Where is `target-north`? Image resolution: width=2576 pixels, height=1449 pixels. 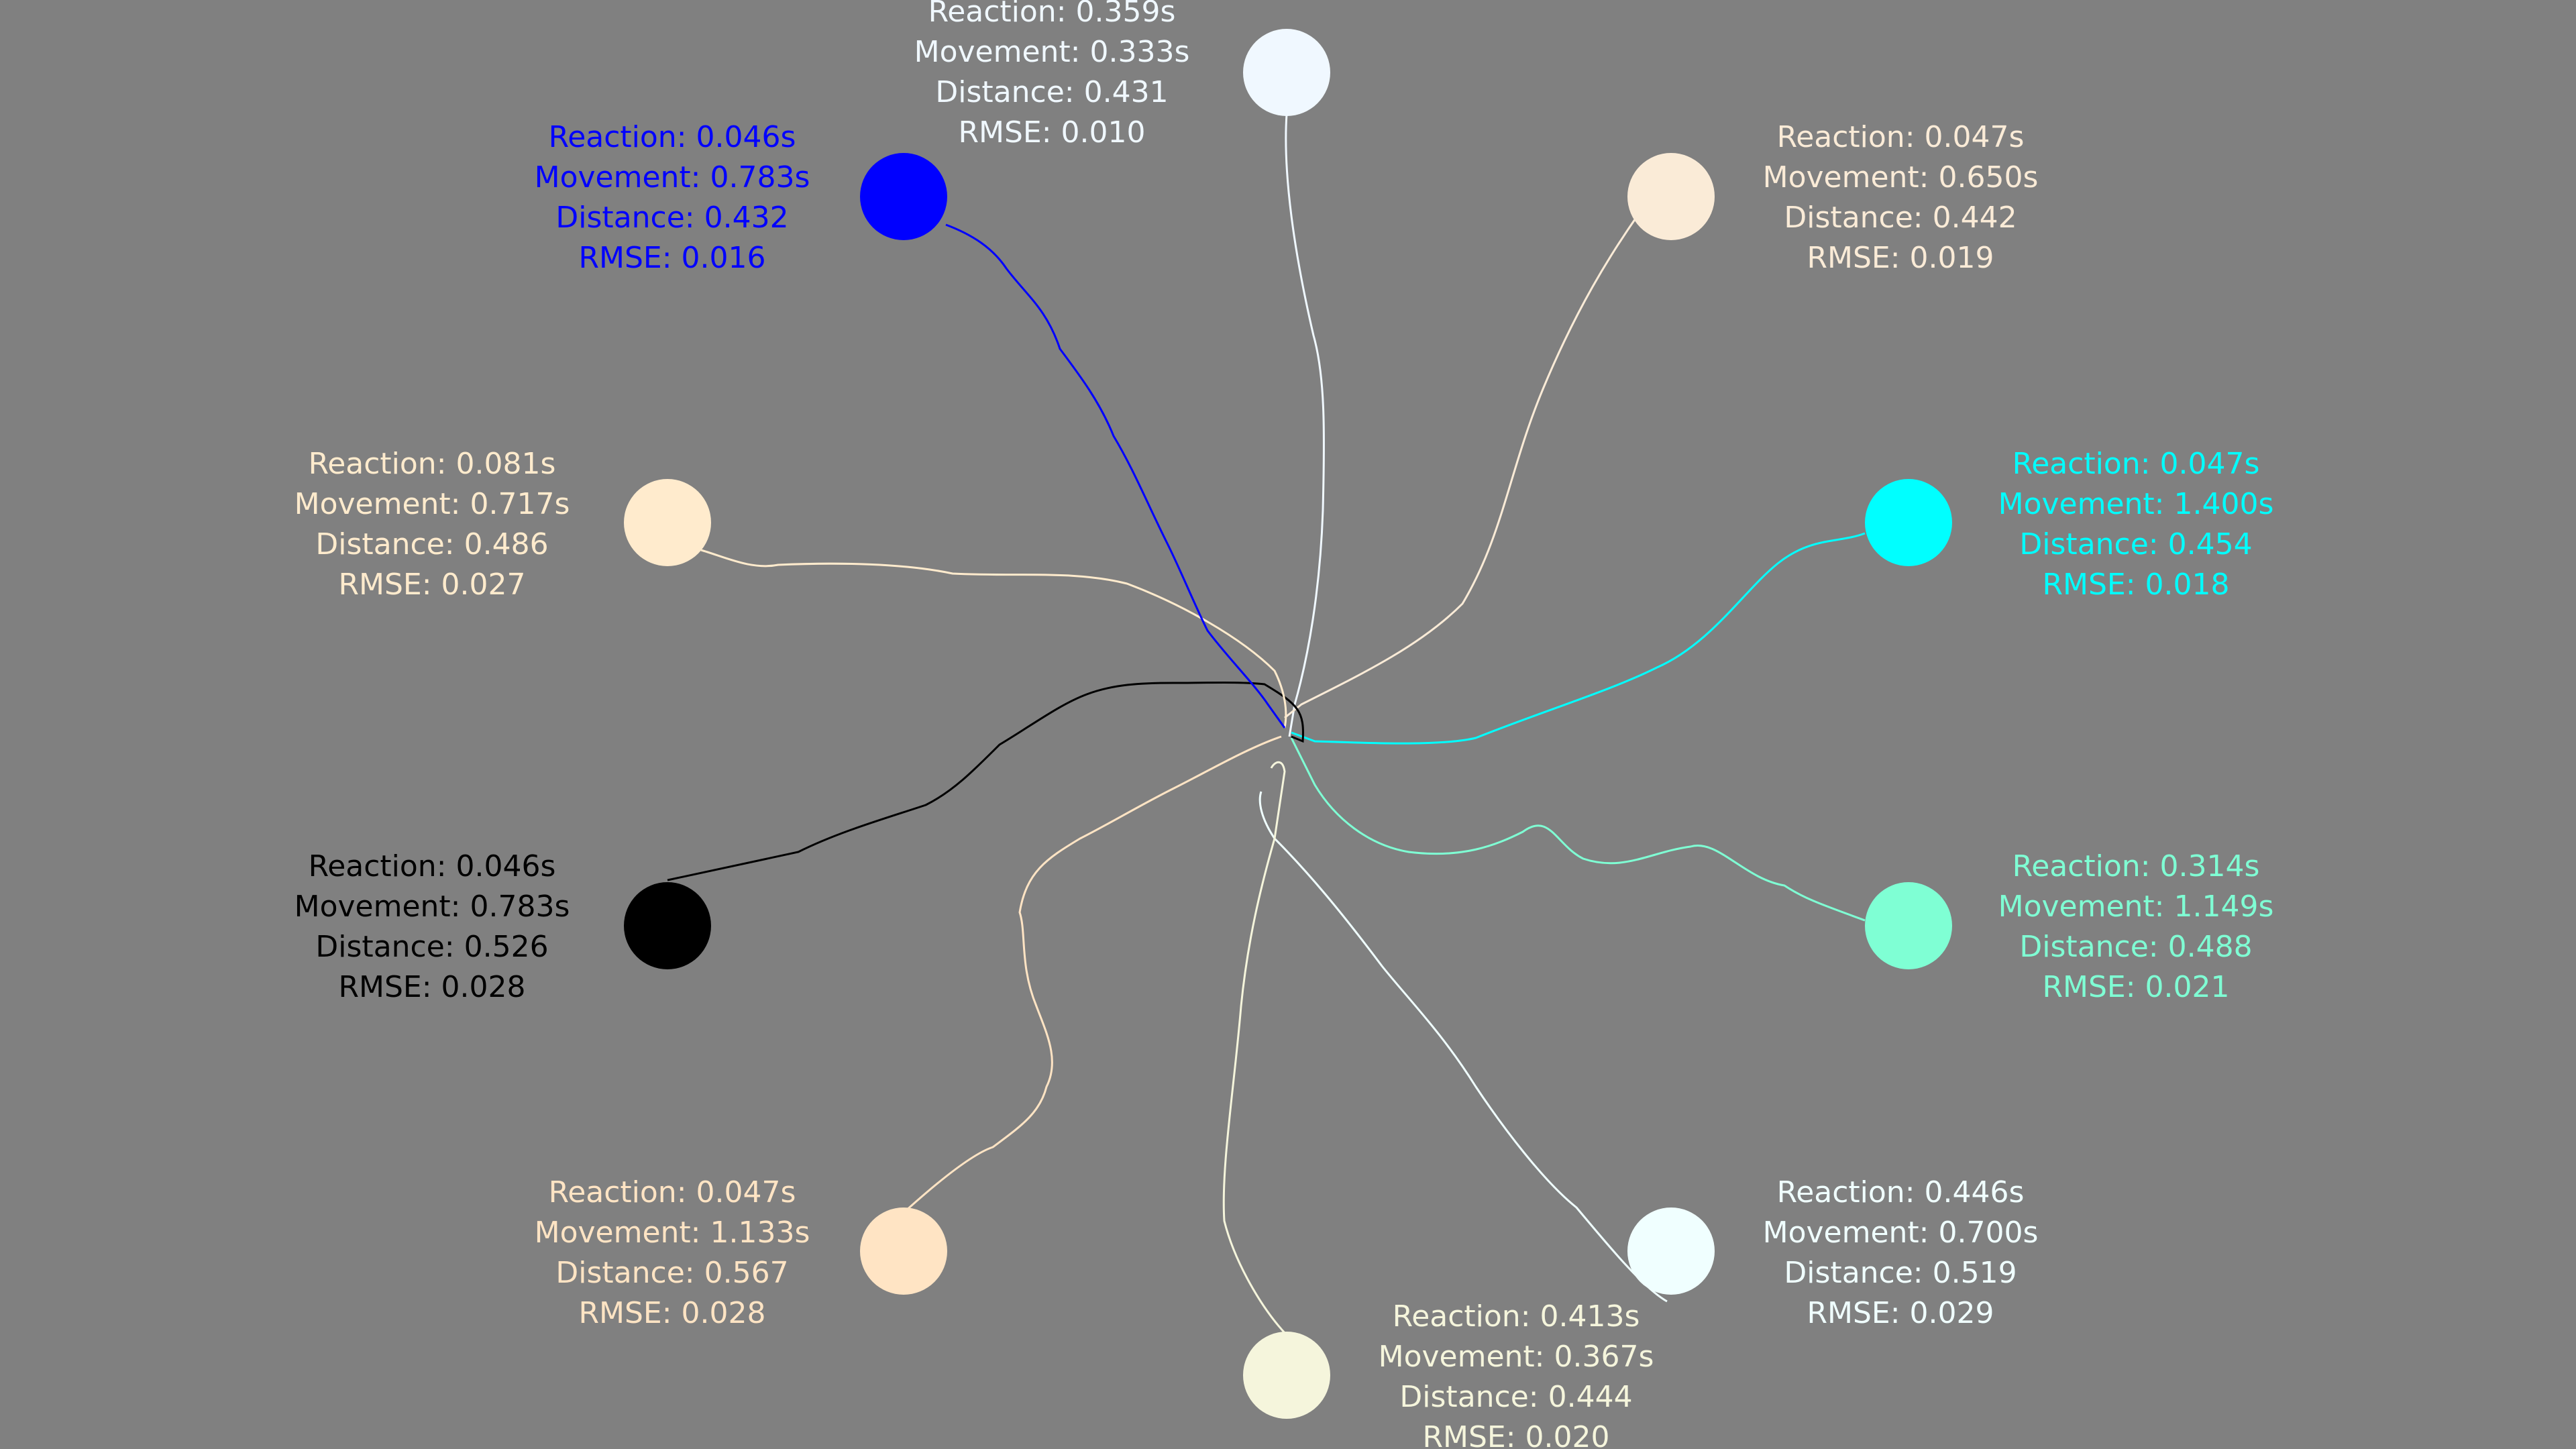
target-north is located at coordinates (1286, 72).